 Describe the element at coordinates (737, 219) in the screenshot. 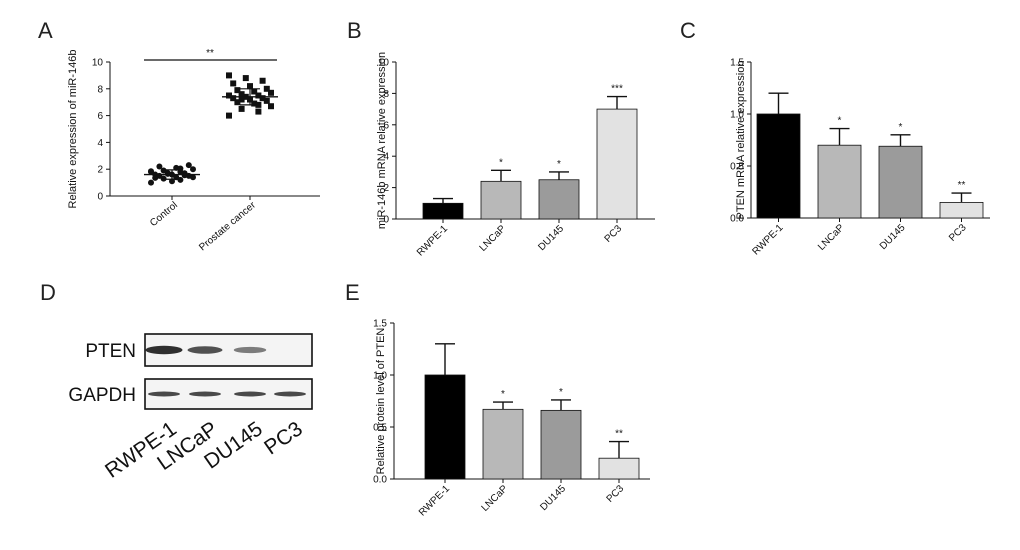

I see `y-tick-label-c: 0.0` at that location.